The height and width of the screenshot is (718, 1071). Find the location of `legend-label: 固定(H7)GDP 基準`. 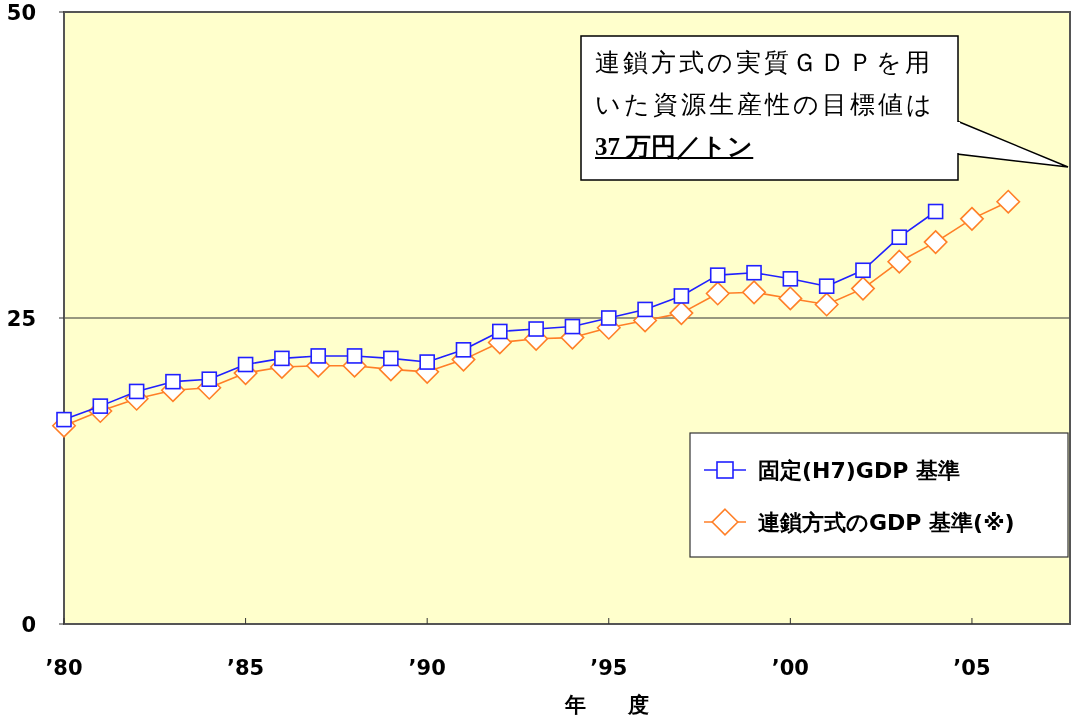

legend-label: 固定(H7)GDP 基準 is located at coordinates (859, 470).